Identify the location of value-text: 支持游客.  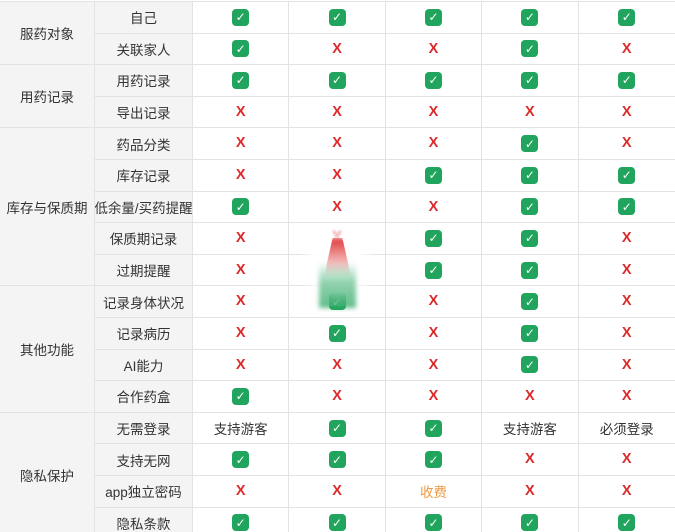
(240, 430).